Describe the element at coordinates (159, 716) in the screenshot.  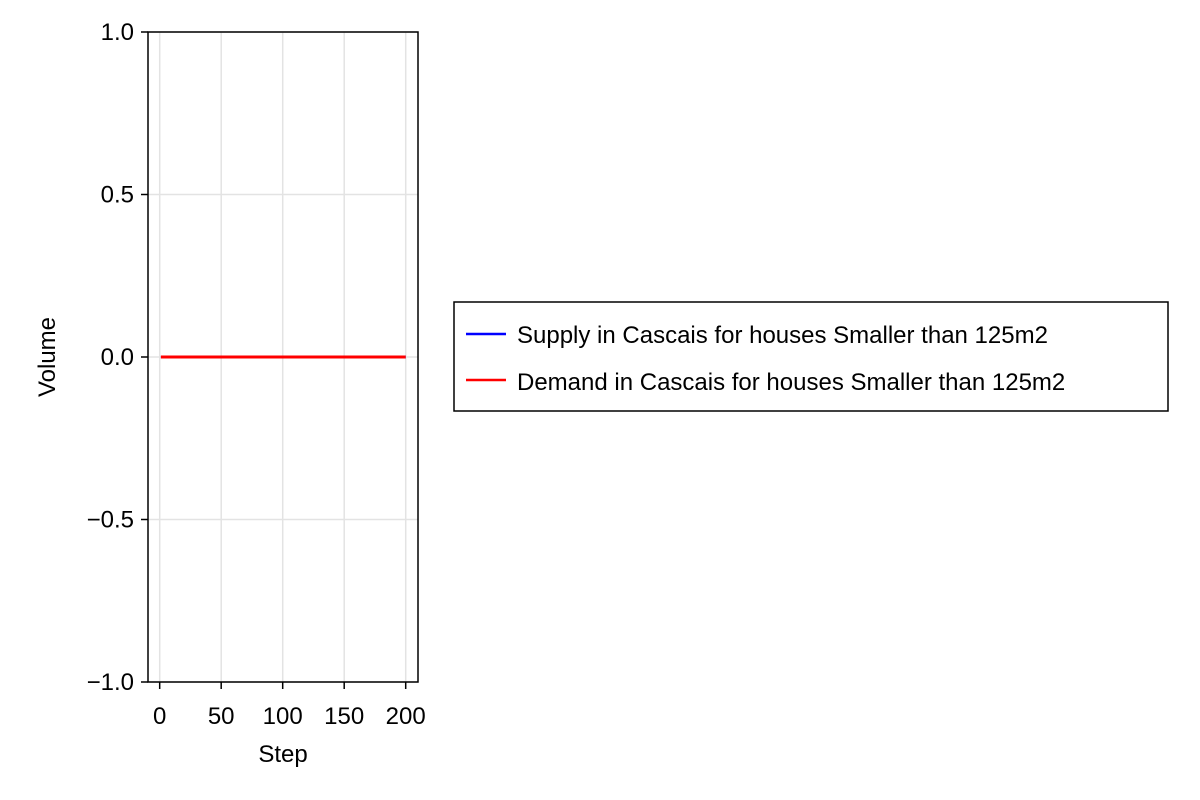
I see `x-tick-label: 0` at that location.